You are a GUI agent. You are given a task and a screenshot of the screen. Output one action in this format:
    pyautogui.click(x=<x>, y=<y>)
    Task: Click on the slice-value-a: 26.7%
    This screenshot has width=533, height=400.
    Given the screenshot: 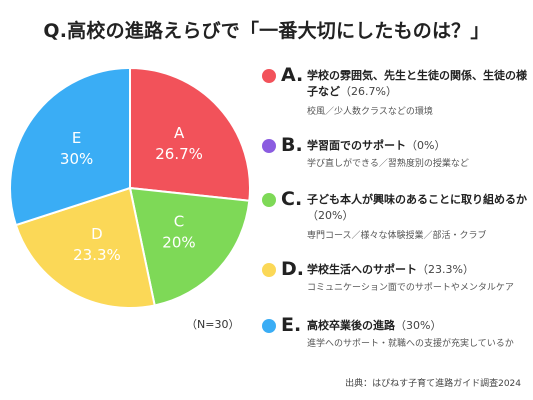 What is the action you would take?
    pyautogui.click(x=179, y=154)
    